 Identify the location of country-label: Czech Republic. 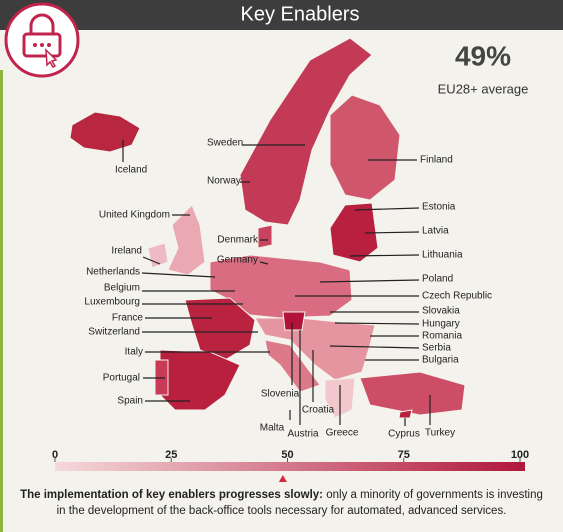
(457, 296).